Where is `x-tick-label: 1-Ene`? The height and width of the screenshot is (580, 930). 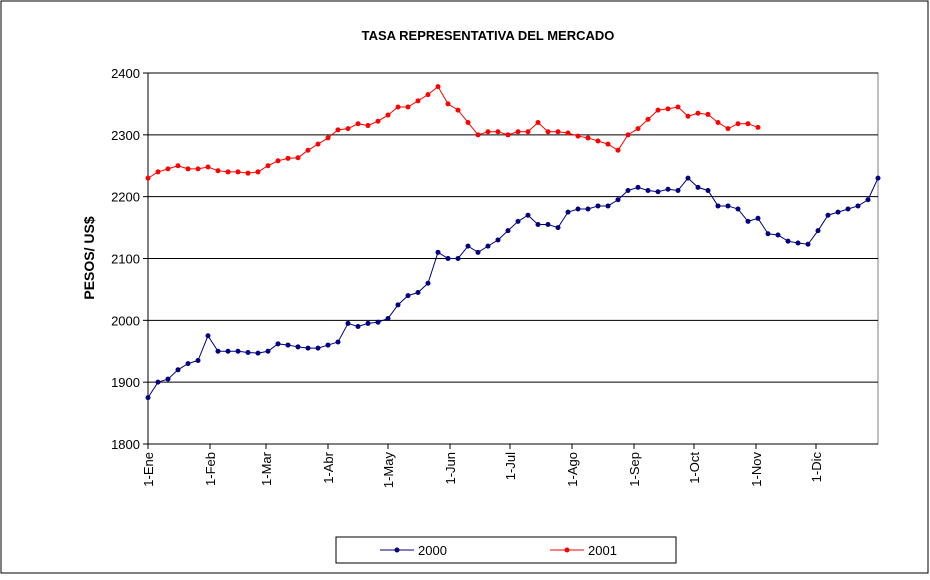 x-tick-label: 1-Ene is located at coordinates (148, 469).